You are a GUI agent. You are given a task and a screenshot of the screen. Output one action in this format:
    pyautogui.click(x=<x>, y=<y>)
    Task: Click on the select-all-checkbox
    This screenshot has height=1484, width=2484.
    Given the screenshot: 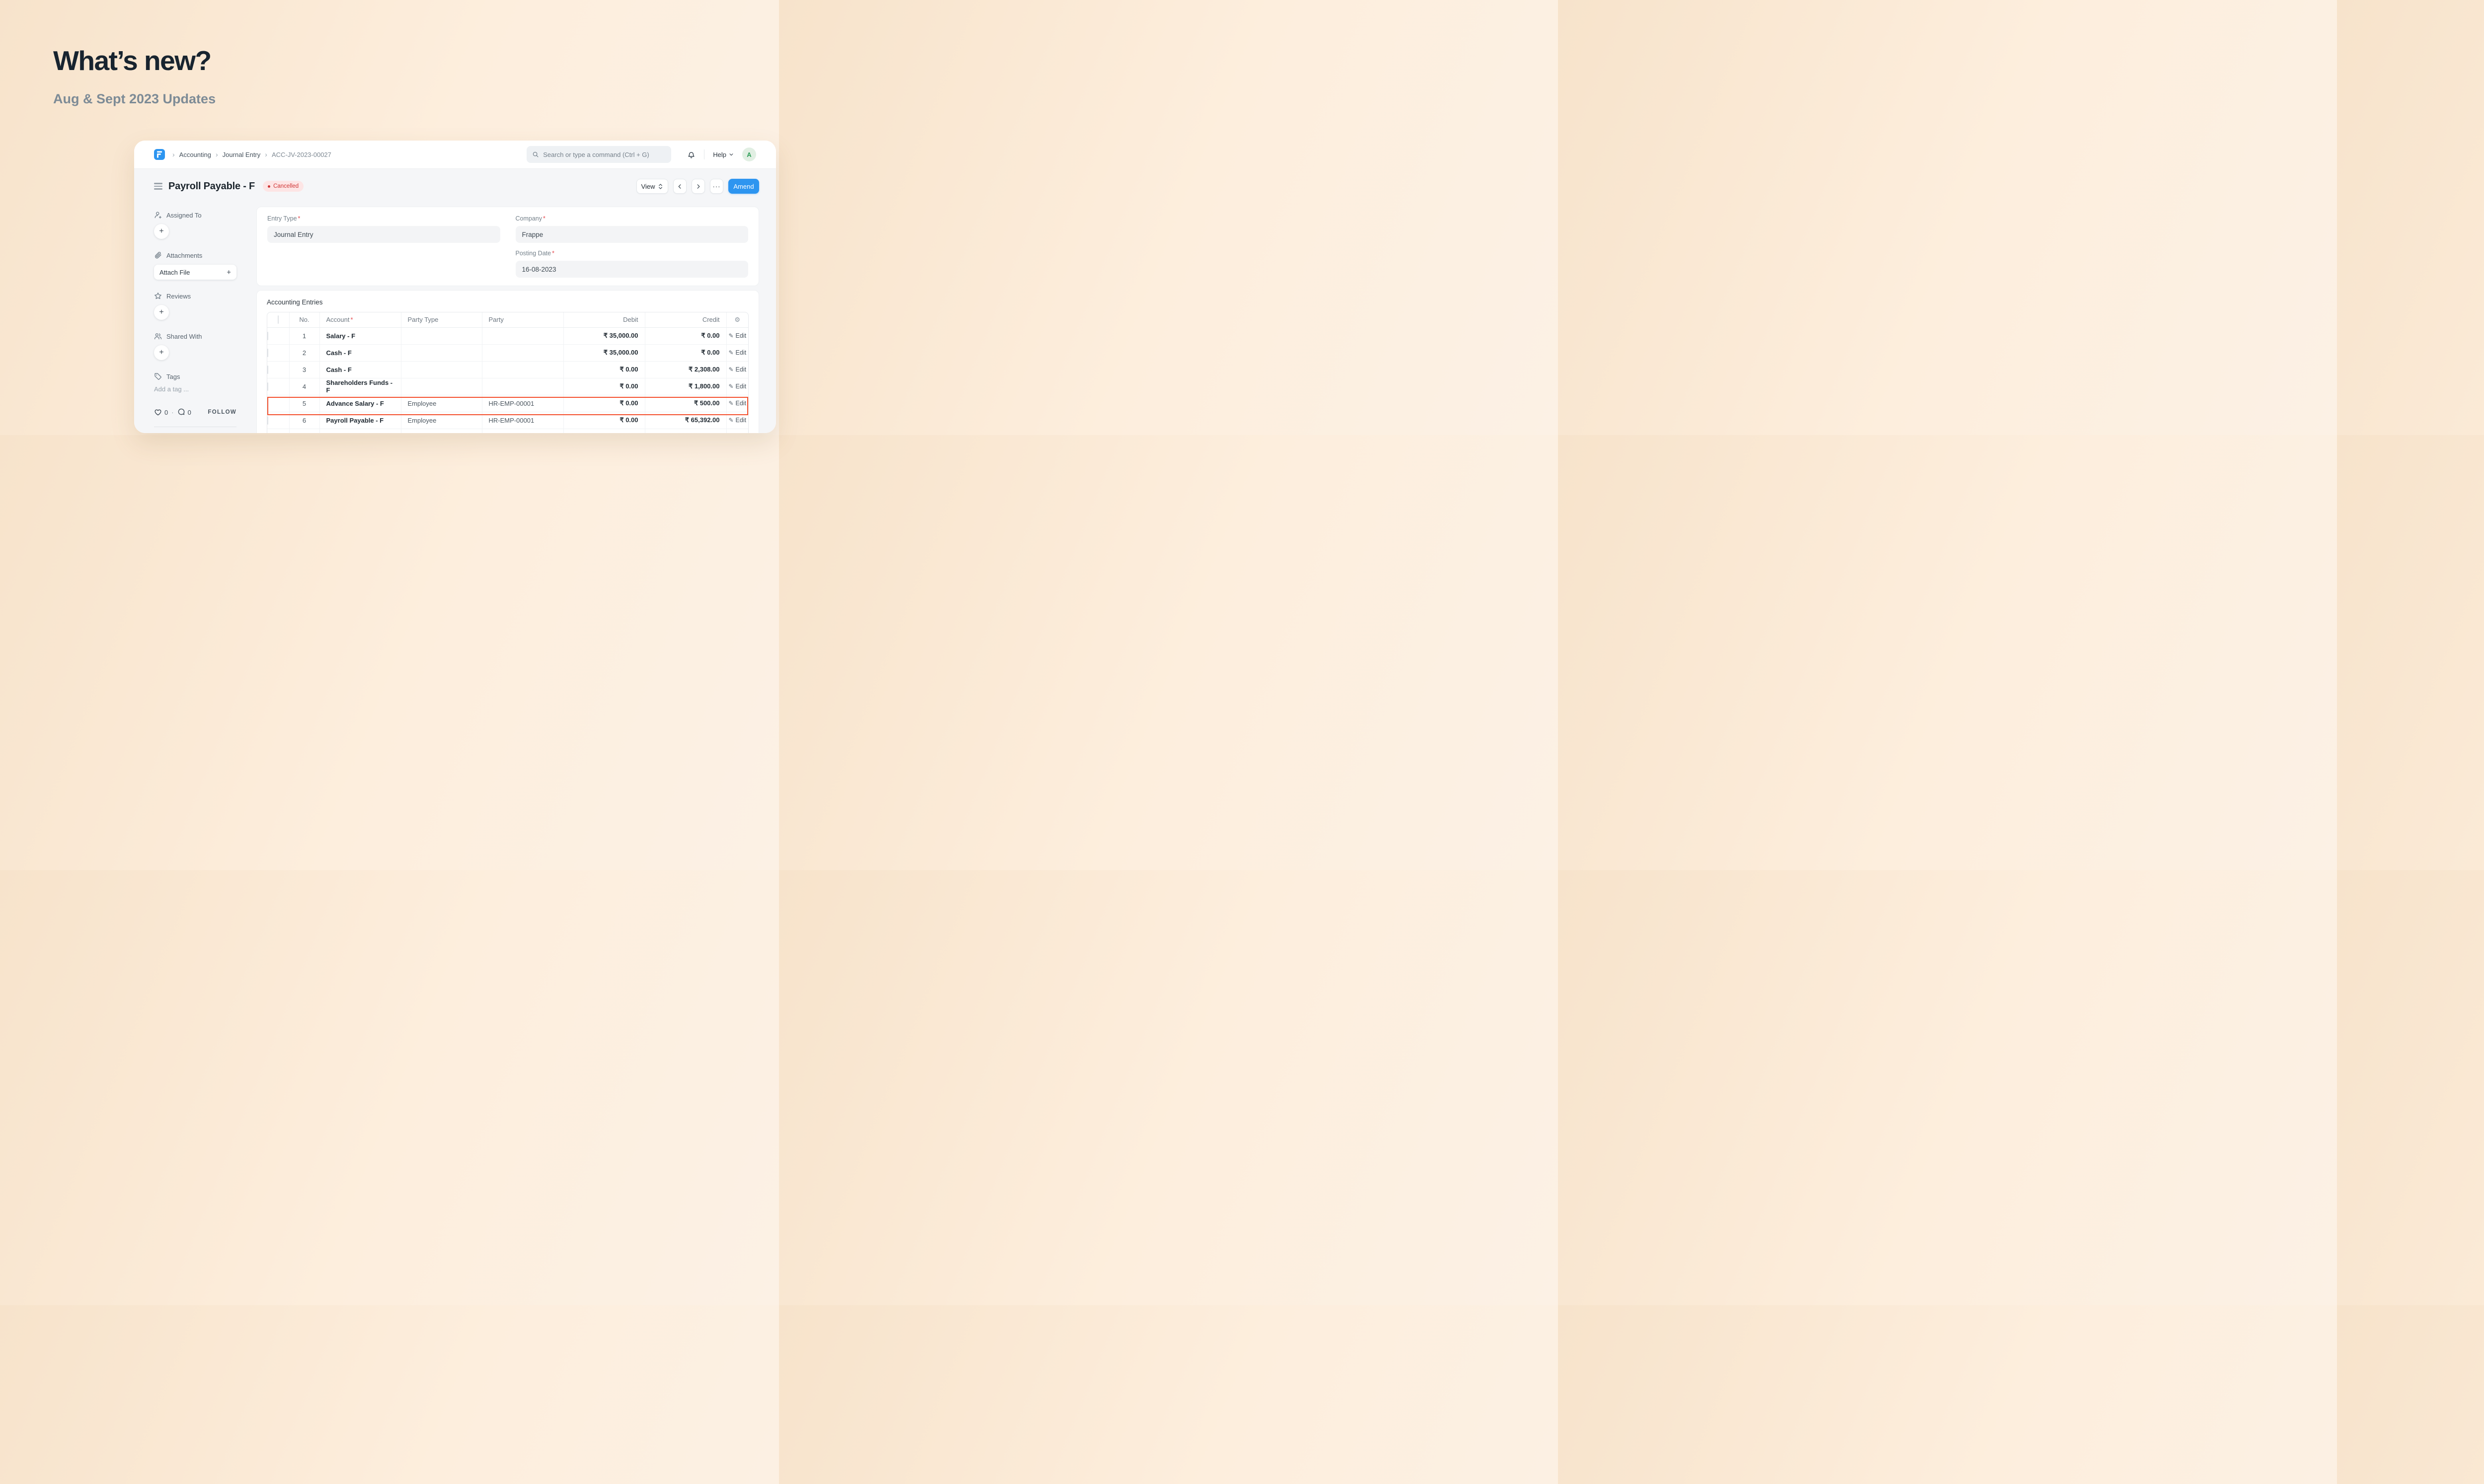 What is the action you would take?
    pyautogui.click(x=278, y=319)
    